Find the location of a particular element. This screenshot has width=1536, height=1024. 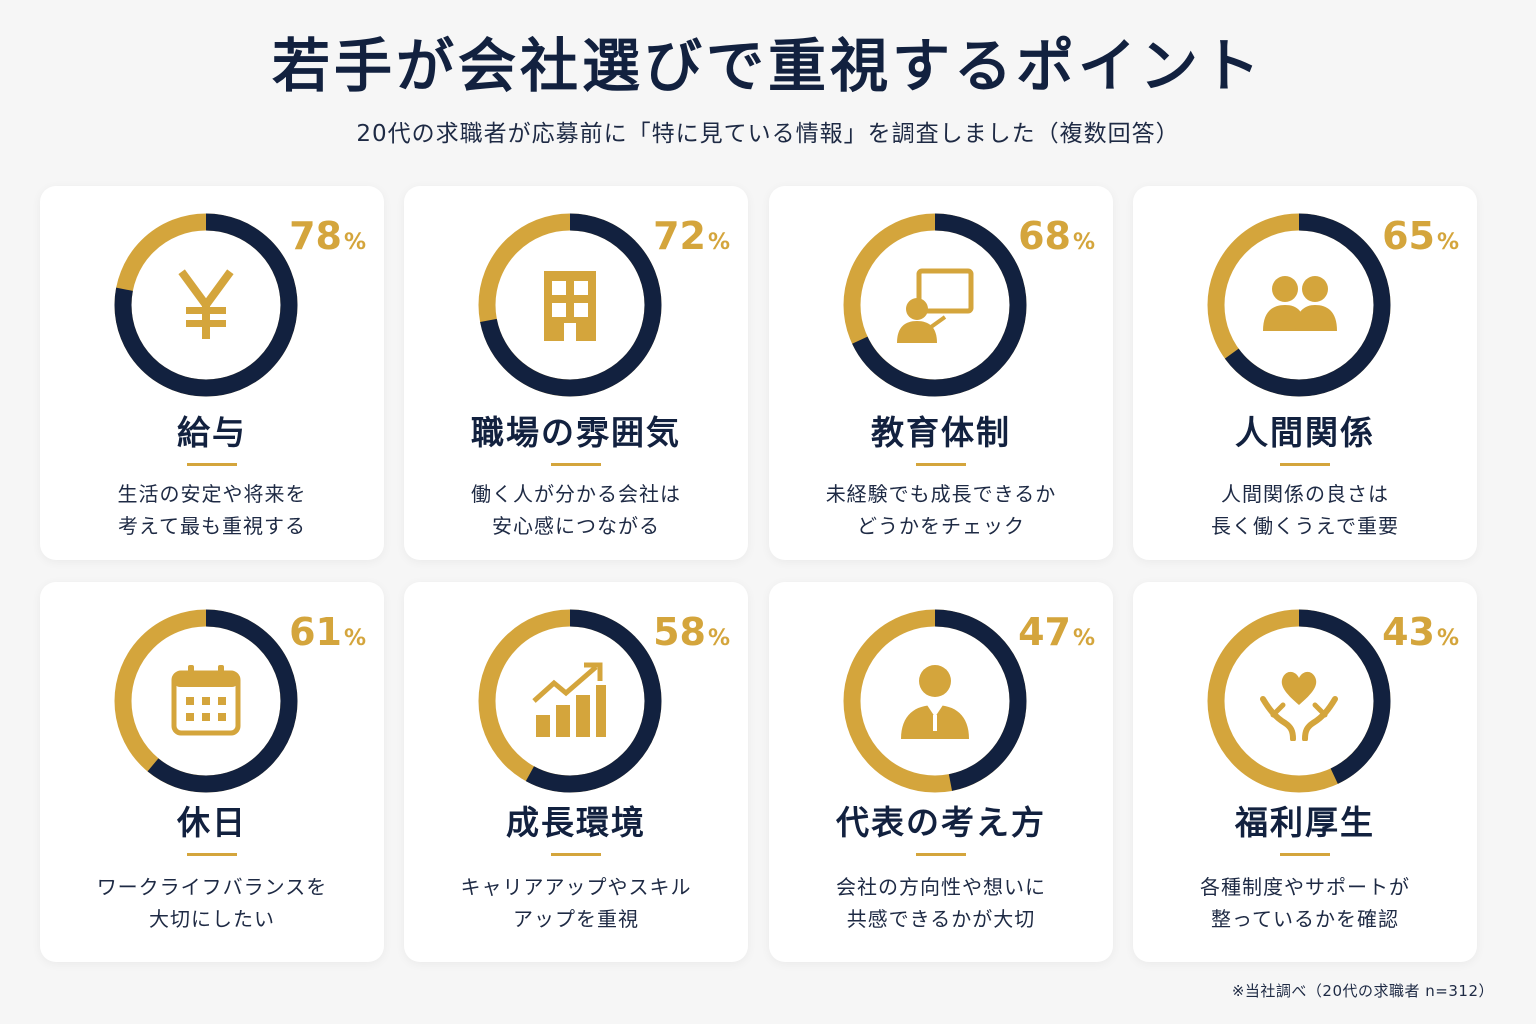

card-label: 給与 is located at coordinates (212, 432).